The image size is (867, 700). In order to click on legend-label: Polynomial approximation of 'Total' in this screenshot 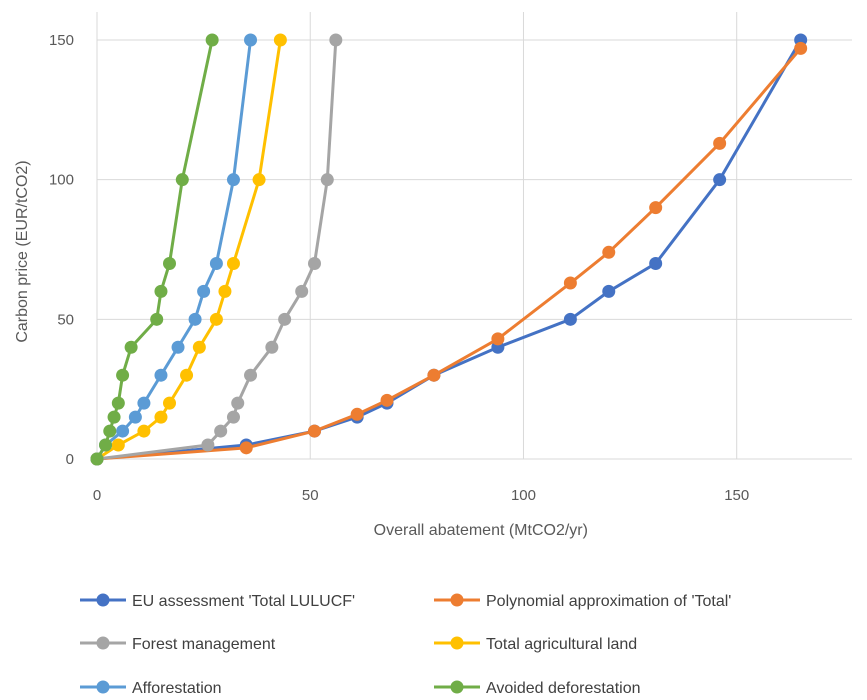, I will do `click(608, 601)`.